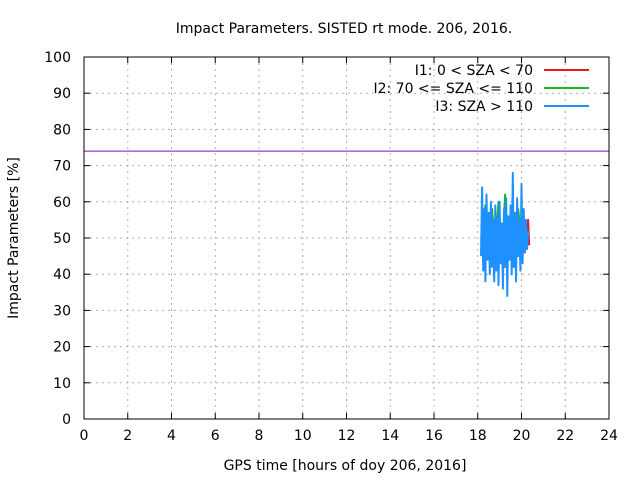 The height and width of the screenshot is (480, 640). I want to click on y-axis-label: Impact Parameters [%], so click(14, 238).